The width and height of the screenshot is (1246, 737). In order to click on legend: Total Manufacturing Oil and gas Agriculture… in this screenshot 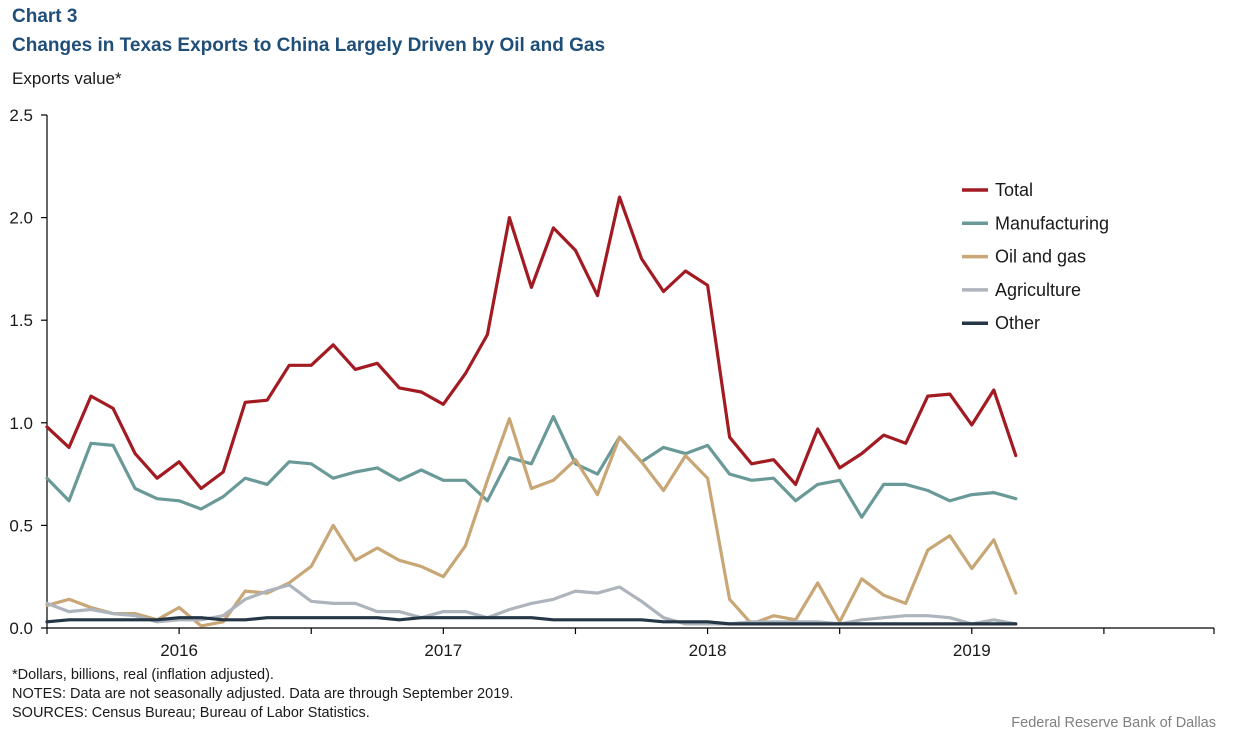, I will do `click(1035, 256)`.